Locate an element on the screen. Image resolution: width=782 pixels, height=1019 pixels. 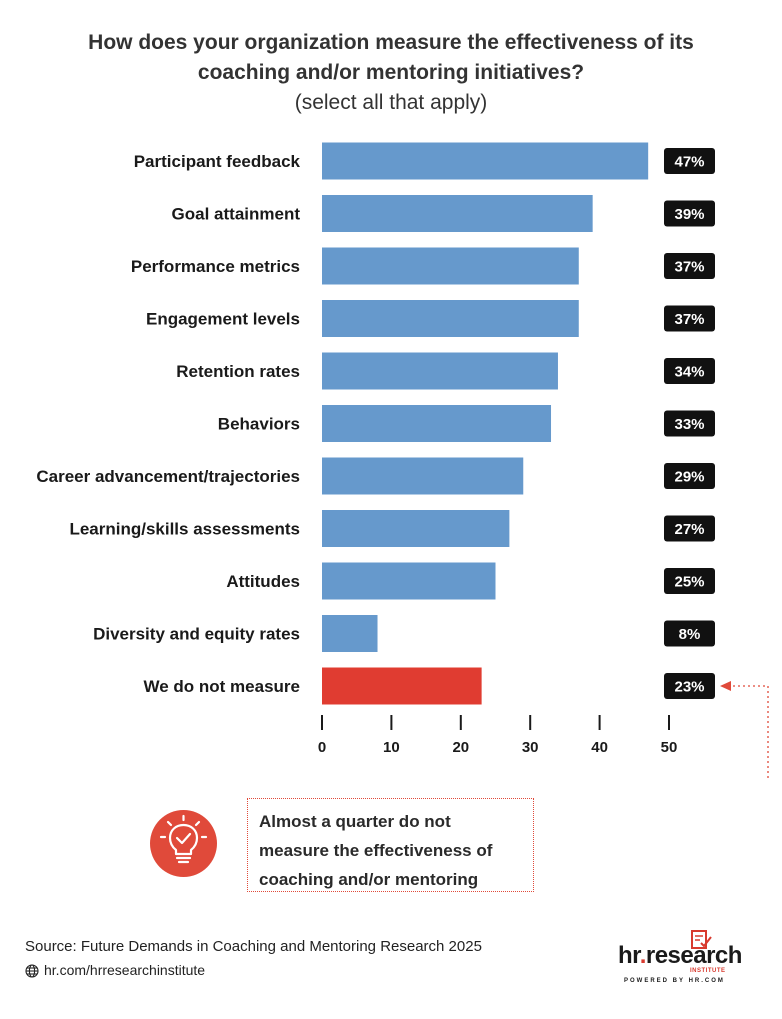
logo-hr: hr is located at coordinates (629, 955).